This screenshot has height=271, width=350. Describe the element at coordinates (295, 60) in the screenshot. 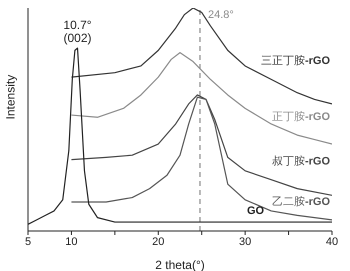

I see `series-label: 三正丁胺-rGO` at that location.